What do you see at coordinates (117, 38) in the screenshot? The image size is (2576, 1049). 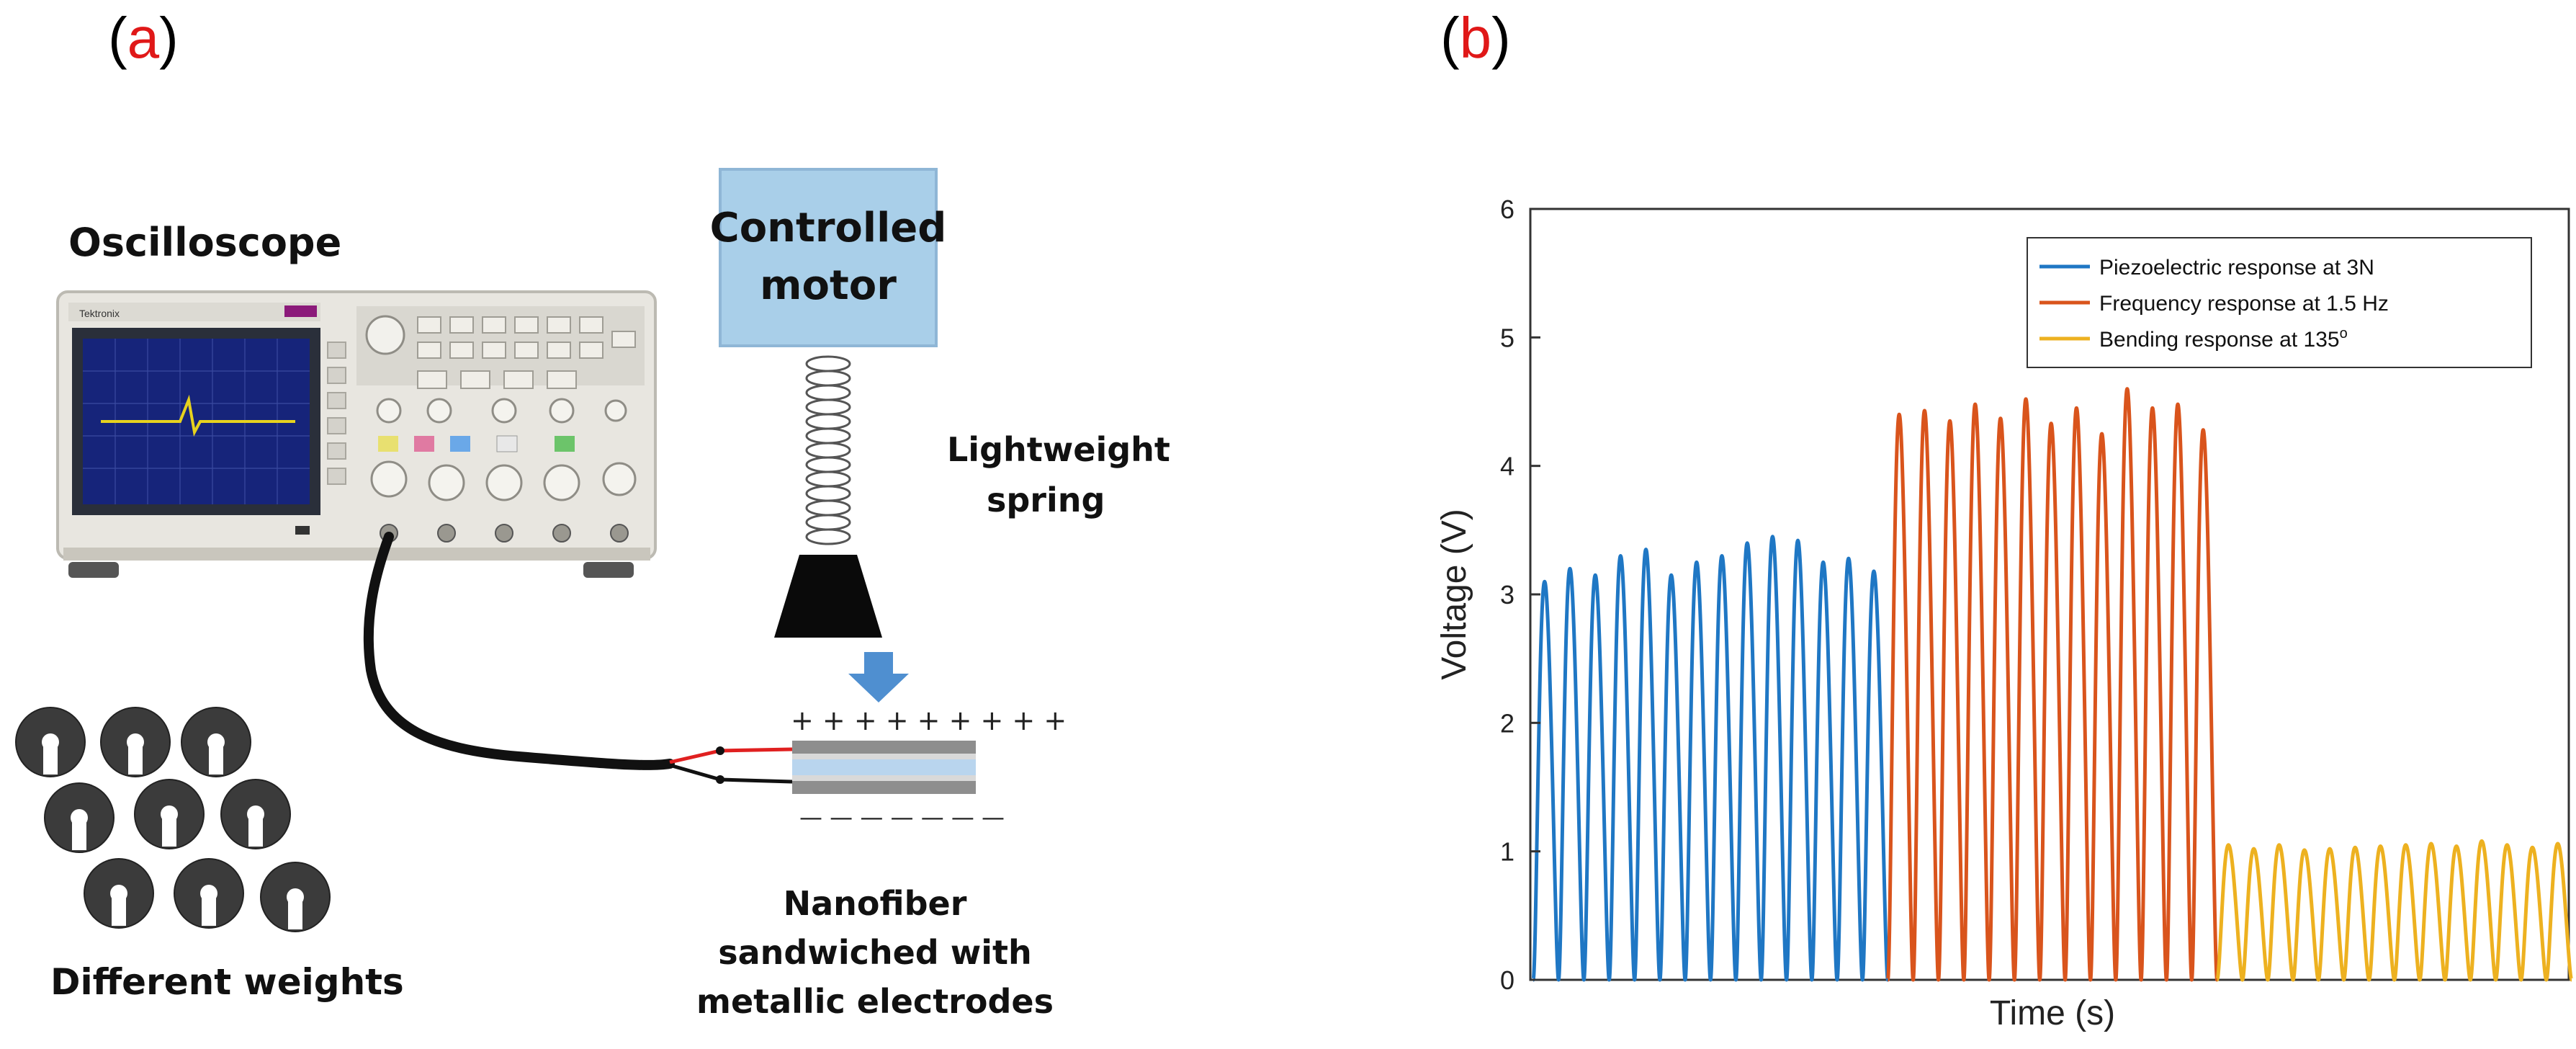 I see `panel-a-paren-open: (` at bounding box center [117, 38].